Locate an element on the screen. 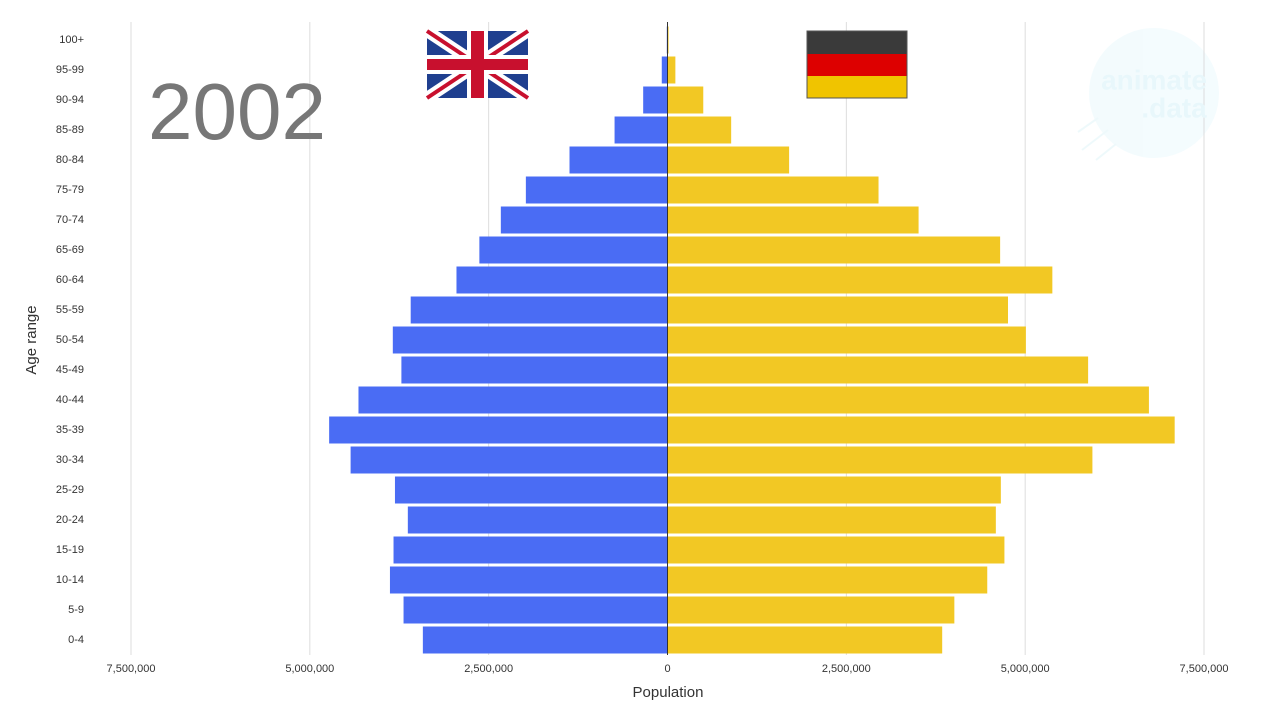 The width and height of the screenshot is (1280, 720). x-tick-label: 0 is located at coordinates (667, 669).